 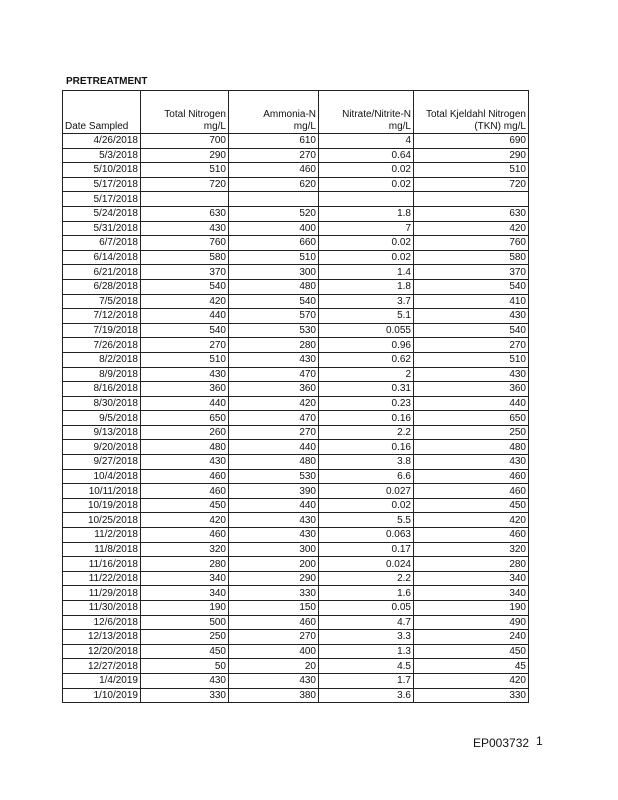 What do you see at coordinates (295, 199) in the screenshot?
I see `table-row: 5/17/2018` at bounding box center [295, 199].